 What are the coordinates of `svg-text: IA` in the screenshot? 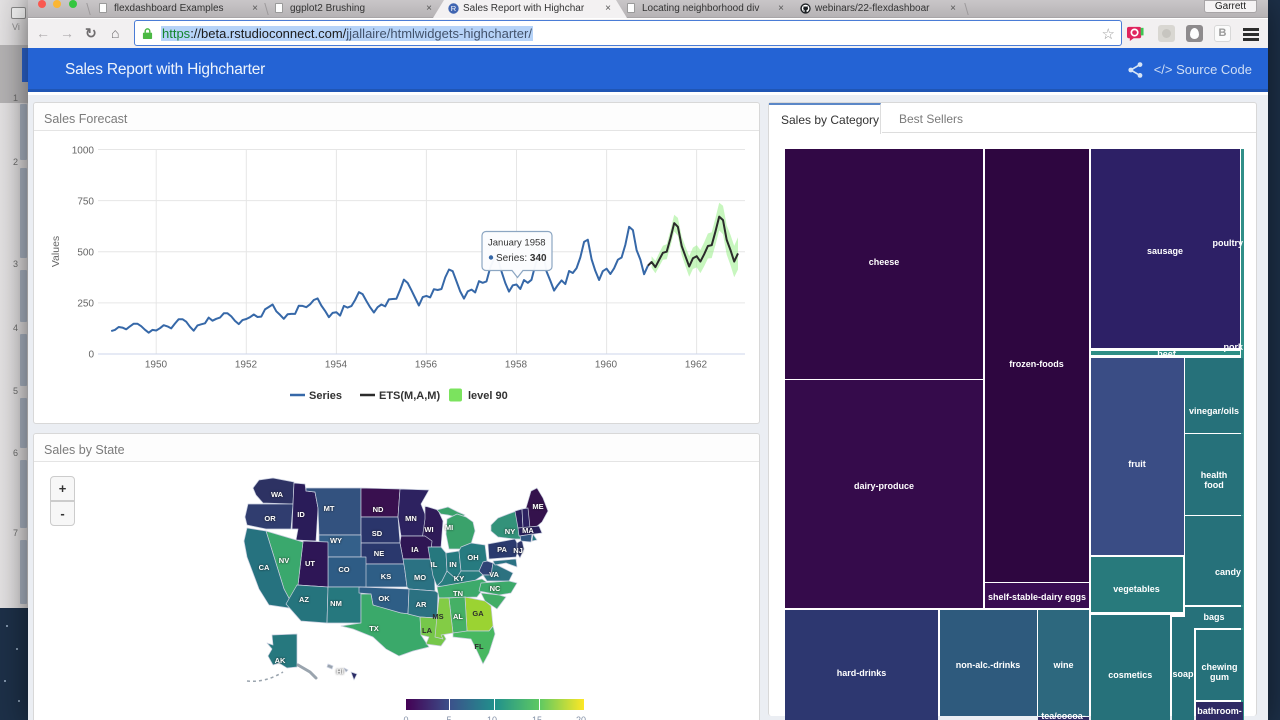 It's located at (415, 549).